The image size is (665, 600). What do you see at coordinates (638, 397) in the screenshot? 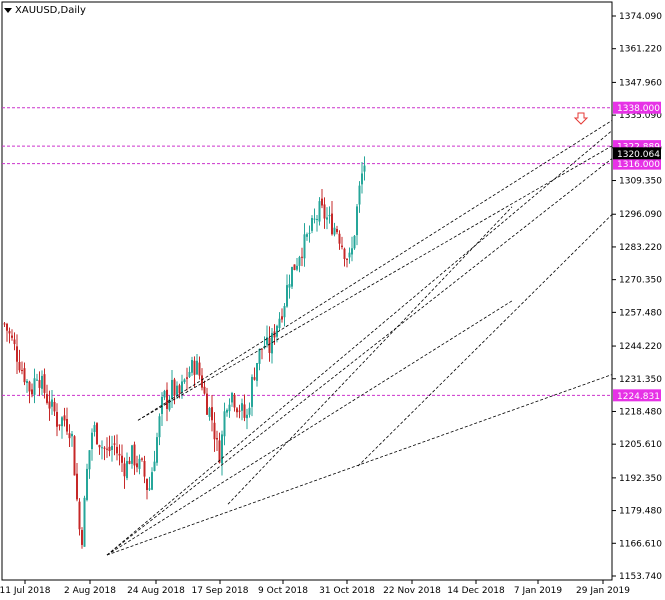
I see `level-label: 1224.831` at bounding box center [638, 397].